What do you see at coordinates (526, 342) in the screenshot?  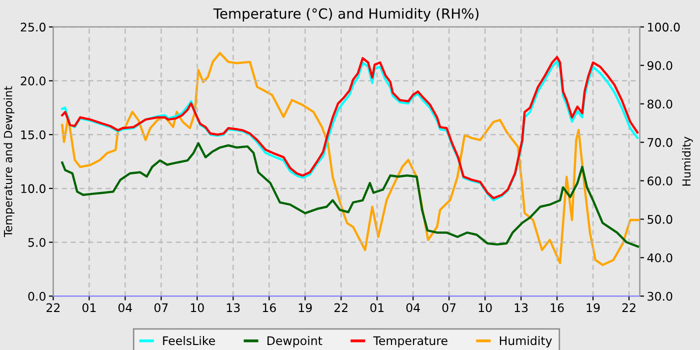 I see `legend-label: Humidity` at bounding box center [526, 342].